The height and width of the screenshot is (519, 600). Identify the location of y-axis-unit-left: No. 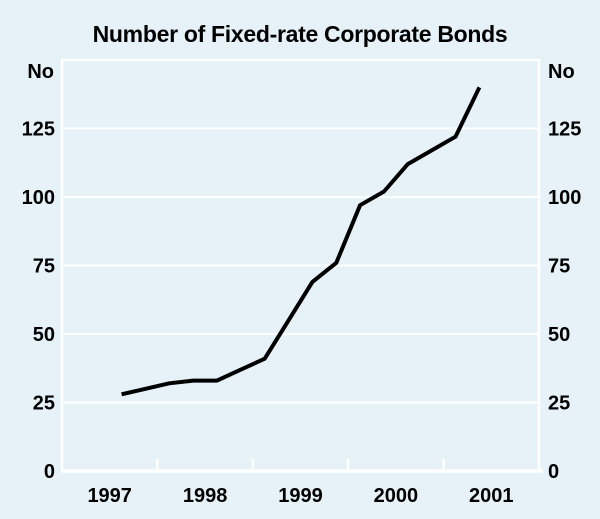
(40, 72).